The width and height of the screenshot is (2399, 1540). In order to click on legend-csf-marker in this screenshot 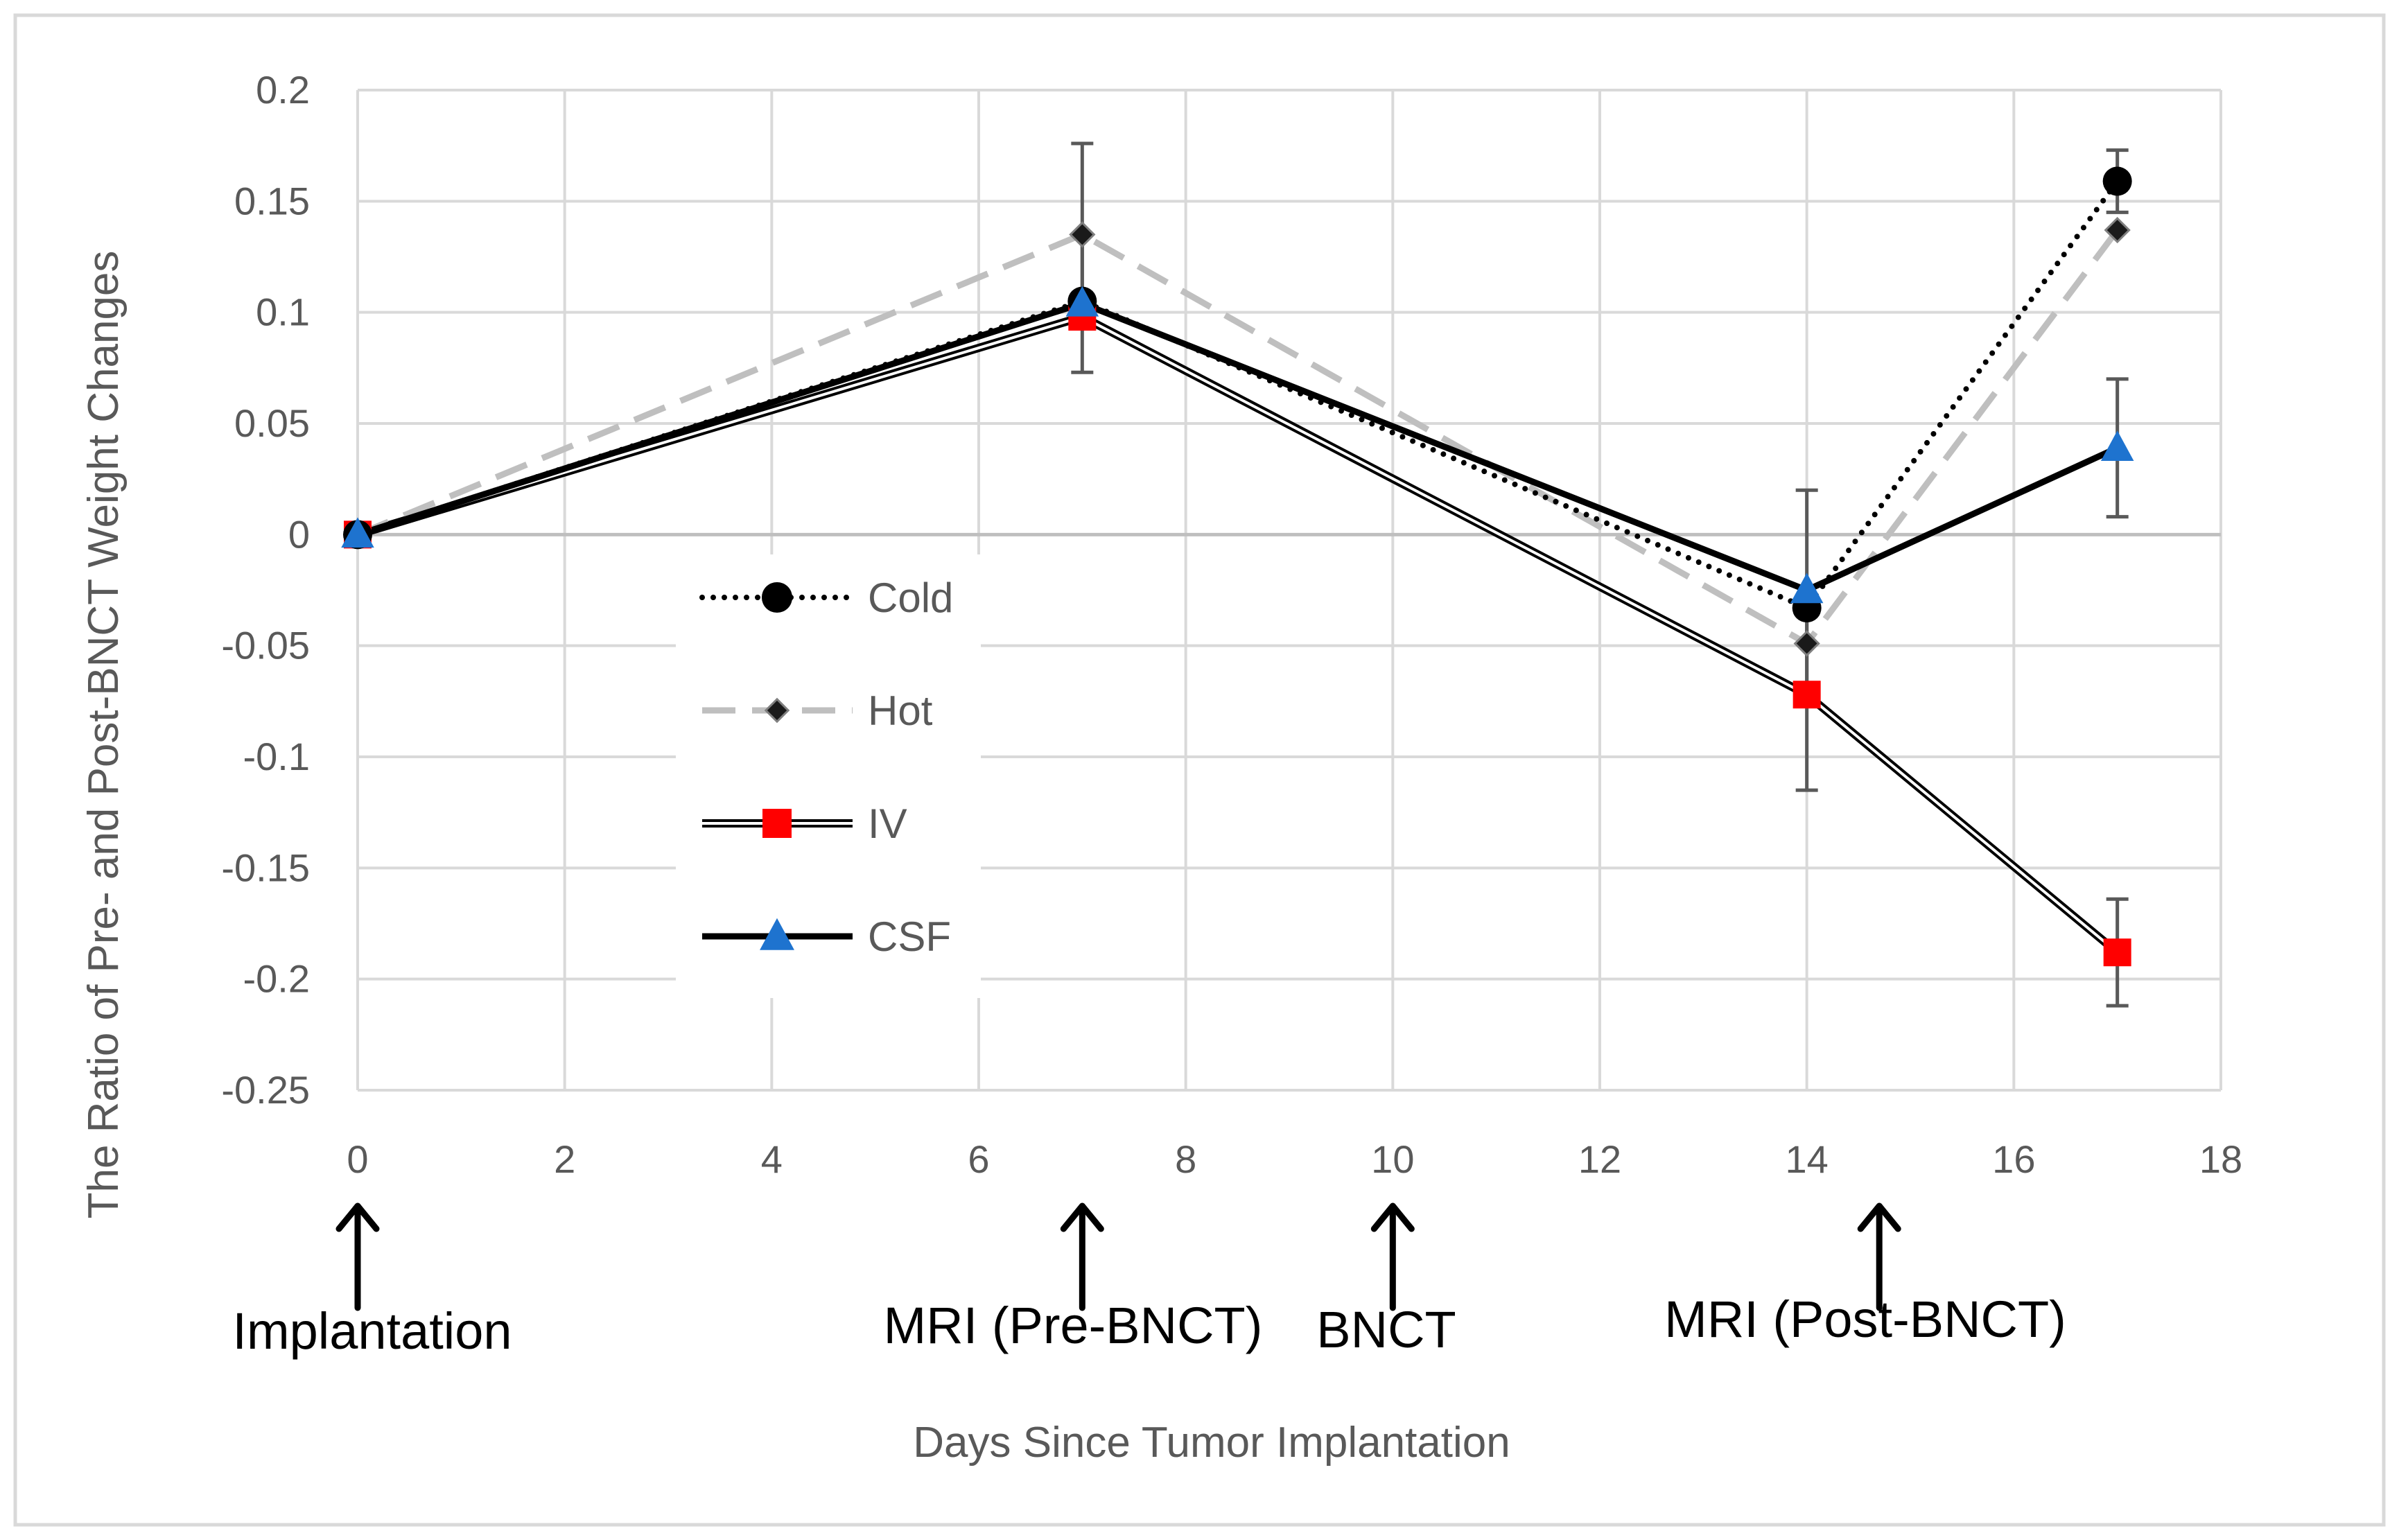, I will do `click(777, 934)`.